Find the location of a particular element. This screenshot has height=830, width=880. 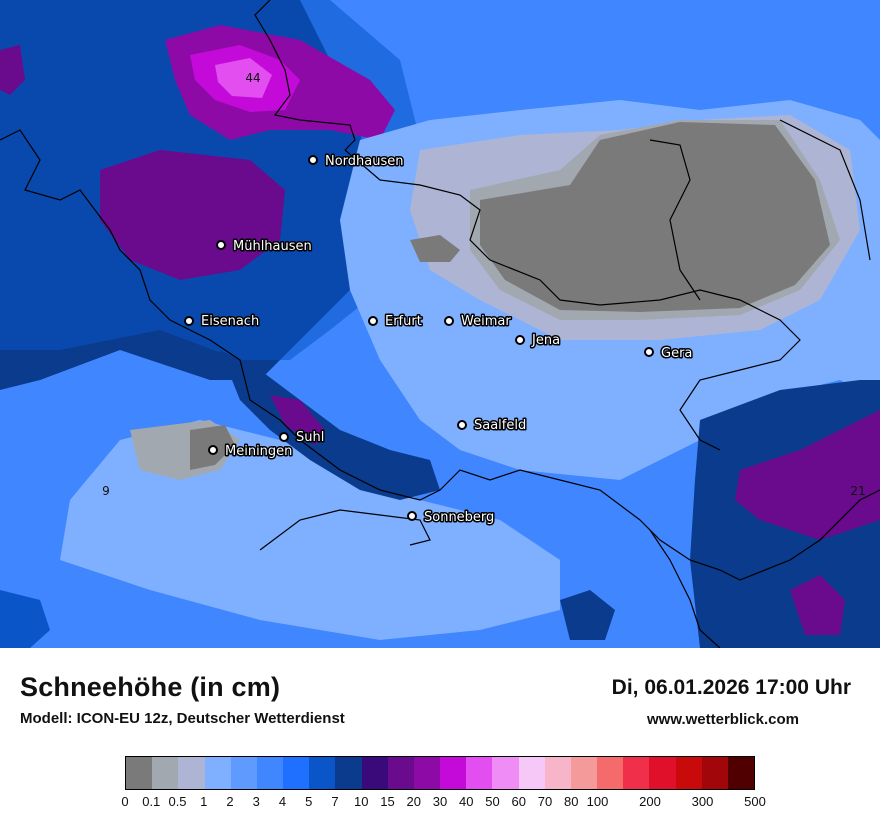

snow-field-southwest is located at coordinates (25, 619).